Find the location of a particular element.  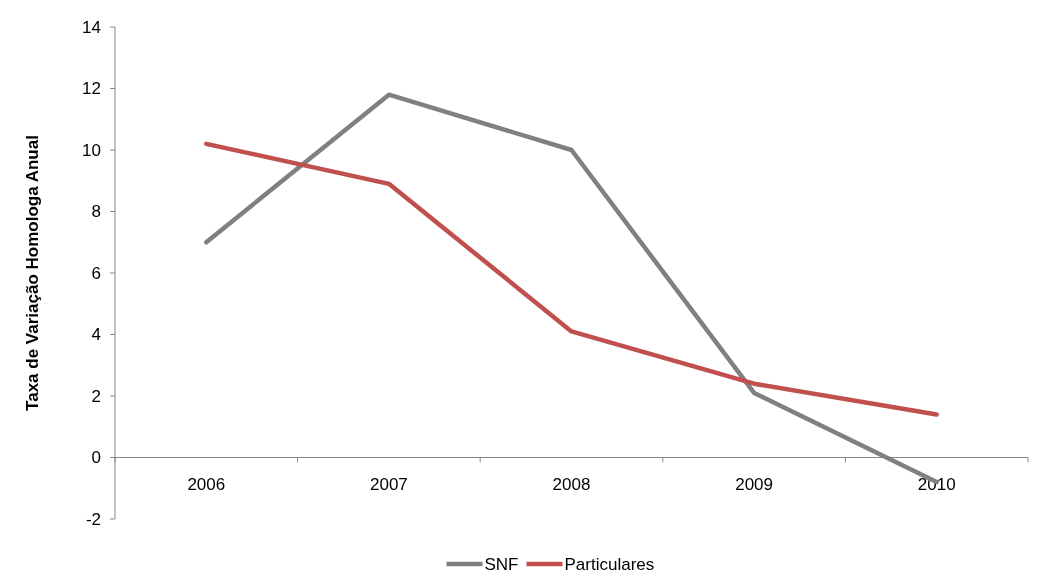

y-tick-label: 6 is located at coordinates (96, 273).